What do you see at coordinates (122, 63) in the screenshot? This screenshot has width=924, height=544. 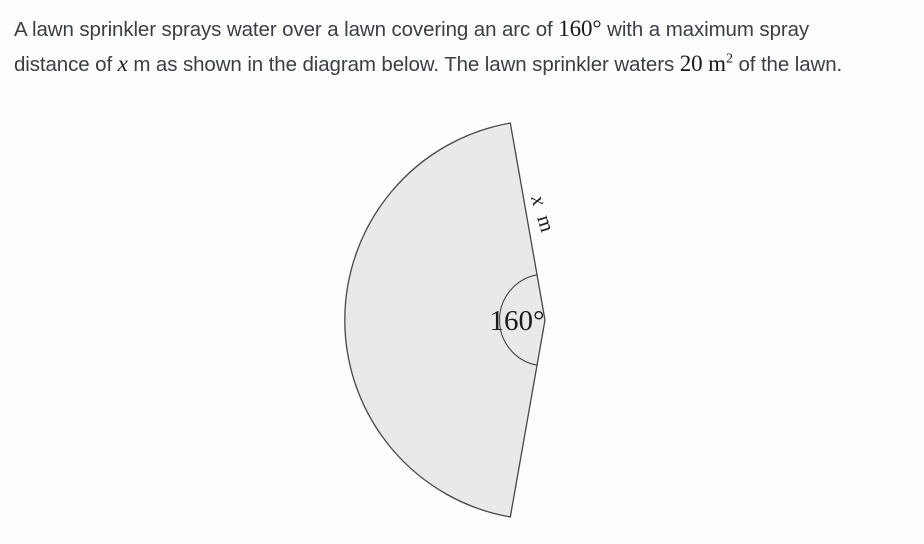 I see `line2-variable: x` at bounding box center [122, 63].